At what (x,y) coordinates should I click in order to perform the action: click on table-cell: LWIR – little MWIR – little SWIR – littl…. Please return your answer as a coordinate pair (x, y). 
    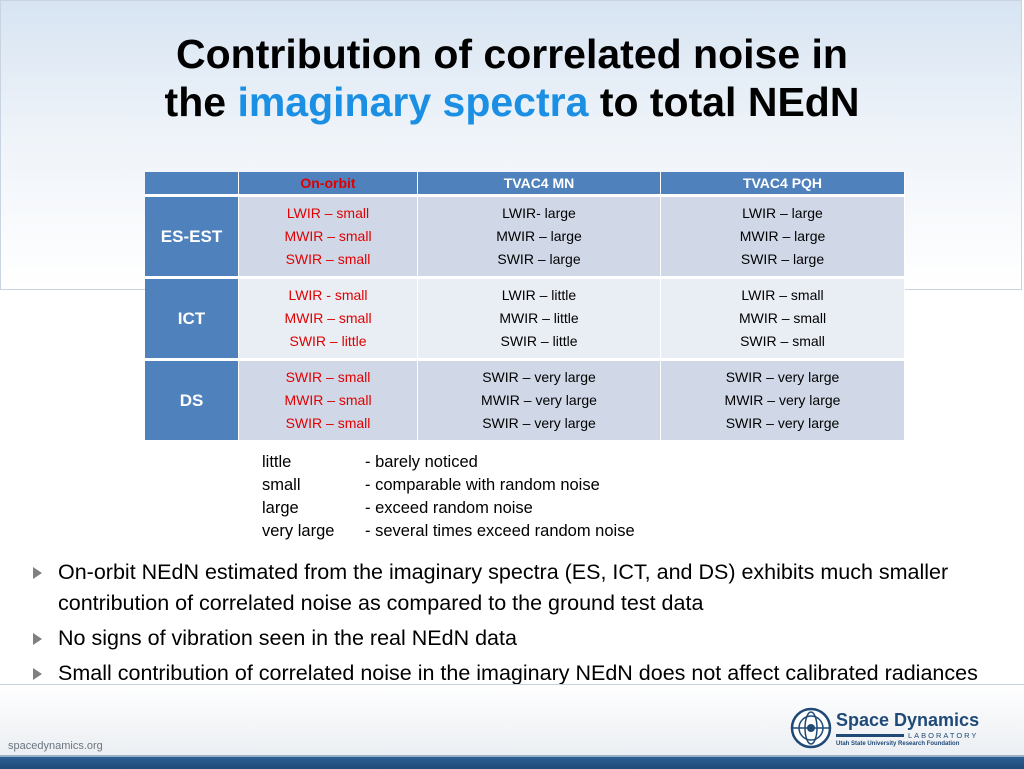
    Looking at the image, I should click on (539, 317).